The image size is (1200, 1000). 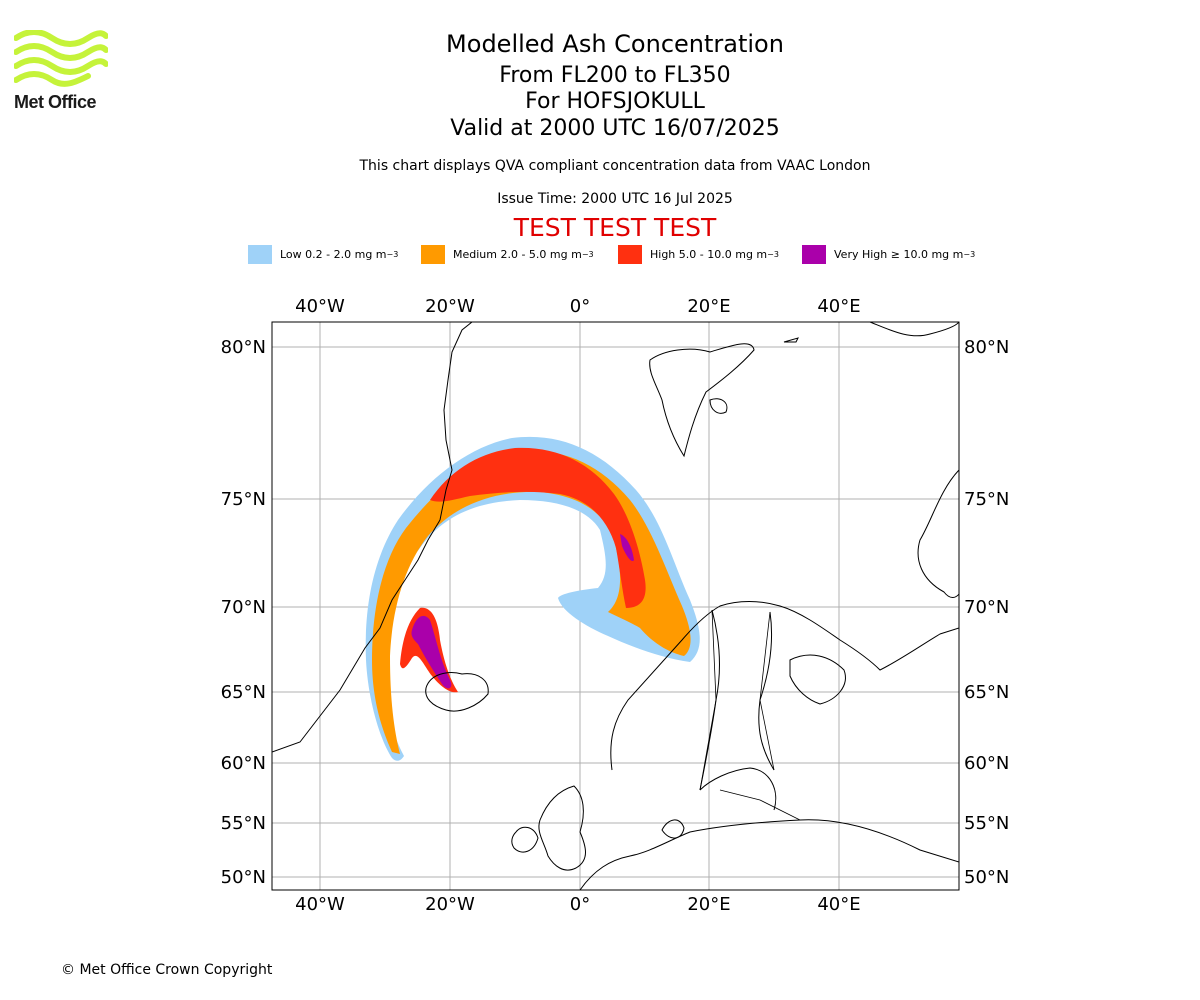 I want to click on lon-label-bottom-20w: 20°W, so click(x=450, y=904).